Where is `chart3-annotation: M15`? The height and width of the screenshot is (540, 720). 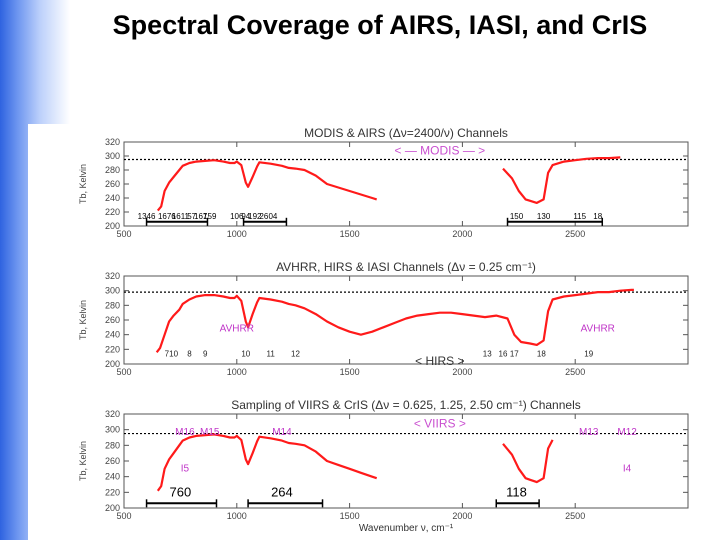 chart3-annotation: M15 is located at coordinates (210, 432).